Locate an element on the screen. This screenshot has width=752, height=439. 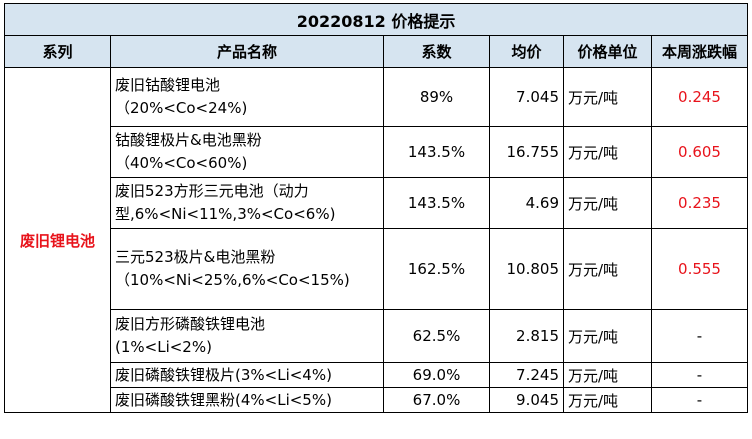
avg-price-cell: 9.045 is located at coordinates (526, 400).